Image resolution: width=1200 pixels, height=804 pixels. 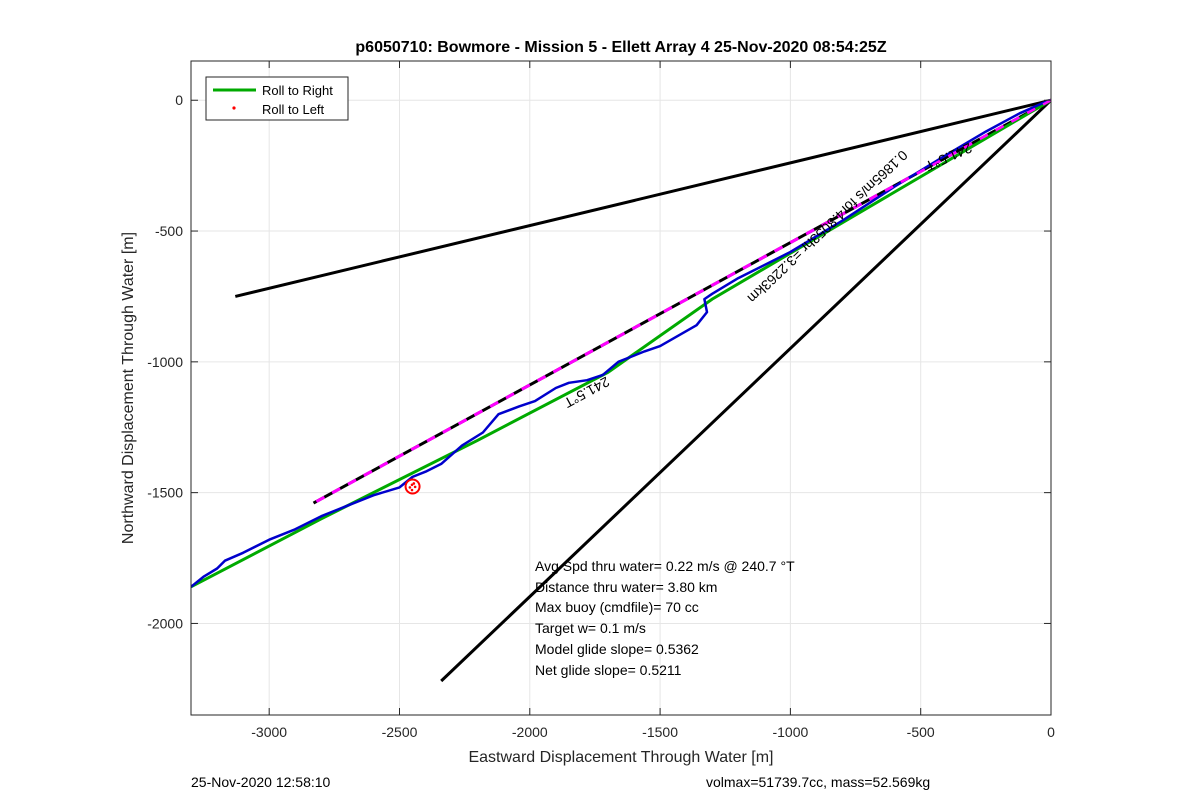 What do you see at coordinates (293, 109) in the screenshot?
I see `legend-label-roll-left: Roll to Left` at bounding box center [293, 109].